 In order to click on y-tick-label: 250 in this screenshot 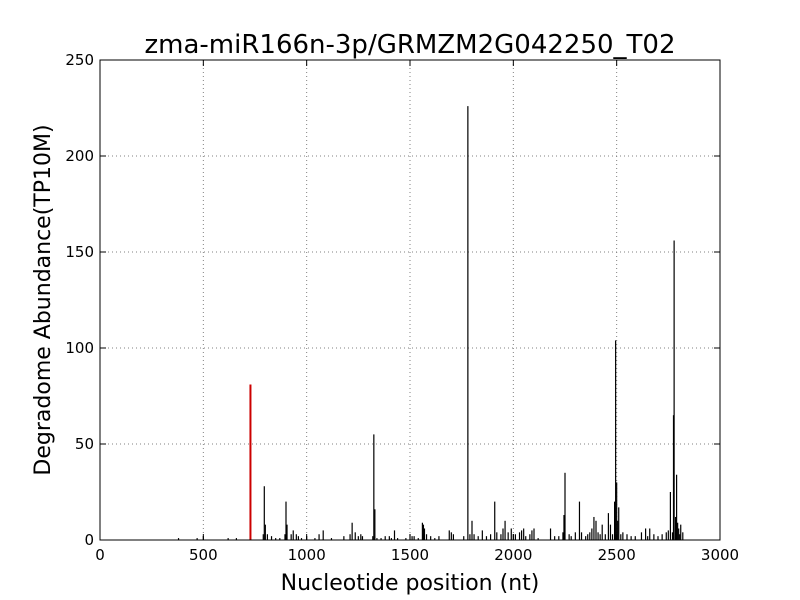, I will do `click(79, 60)`.